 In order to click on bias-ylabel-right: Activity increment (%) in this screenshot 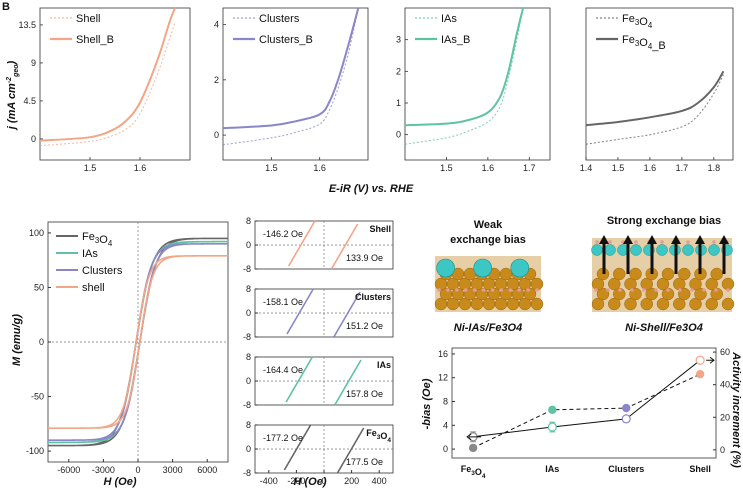, I will do `click(736, 409)`.